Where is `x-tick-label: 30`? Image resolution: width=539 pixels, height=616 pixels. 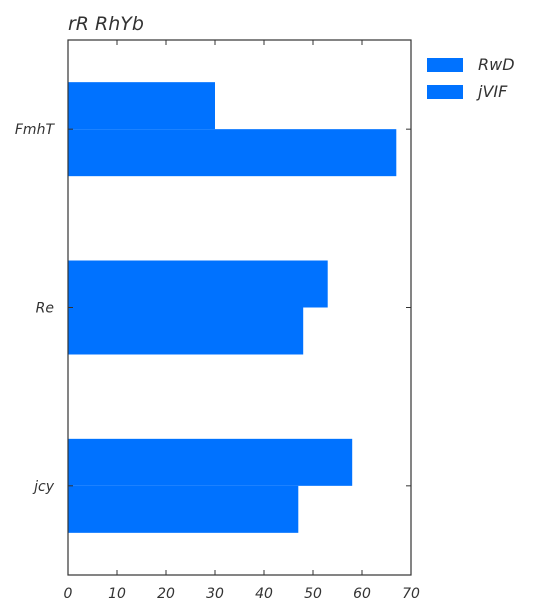 x-tick-label: 30 is located at coordinates (215, 594).